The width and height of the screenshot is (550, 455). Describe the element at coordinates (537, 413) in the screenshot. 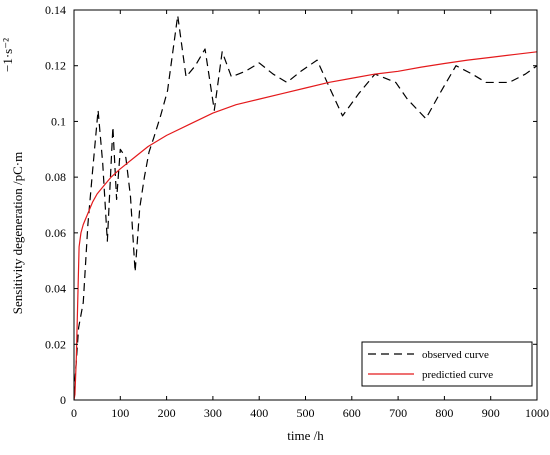

I see `x-tick-label: 1000` at that location.